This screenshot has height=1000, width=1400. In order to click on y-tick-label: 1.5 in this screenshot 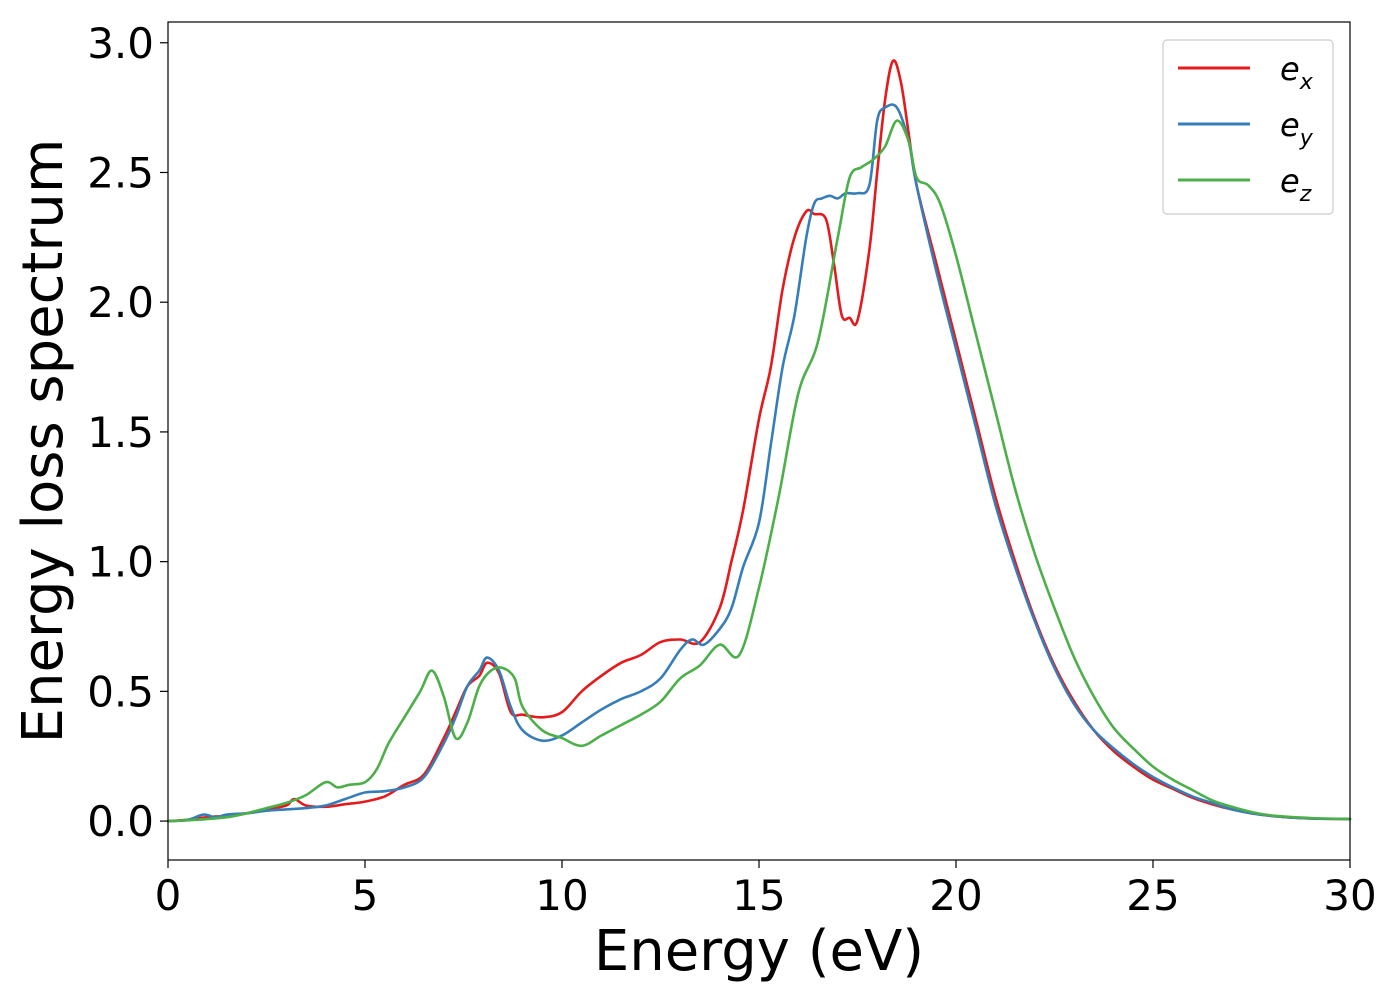, I will do `click(120, 432)`.